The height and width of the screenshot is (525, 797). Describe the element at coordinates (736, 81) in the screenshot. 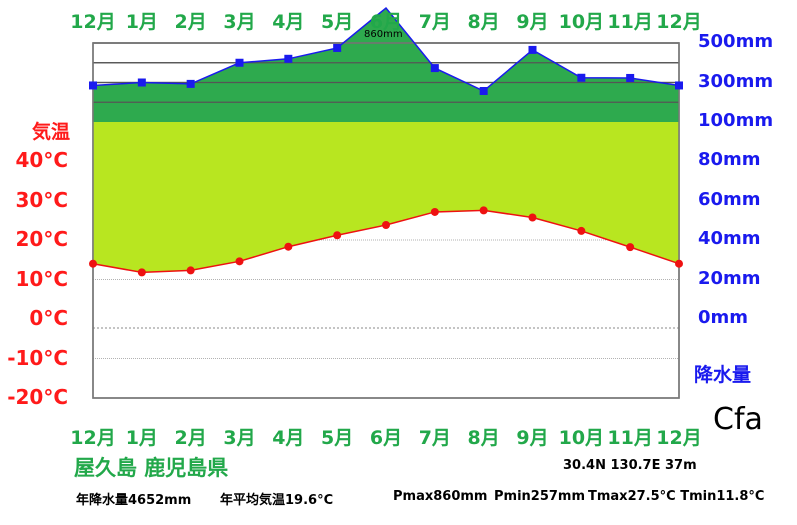

I see `precipitation-tick-label: 300mm` at that location.